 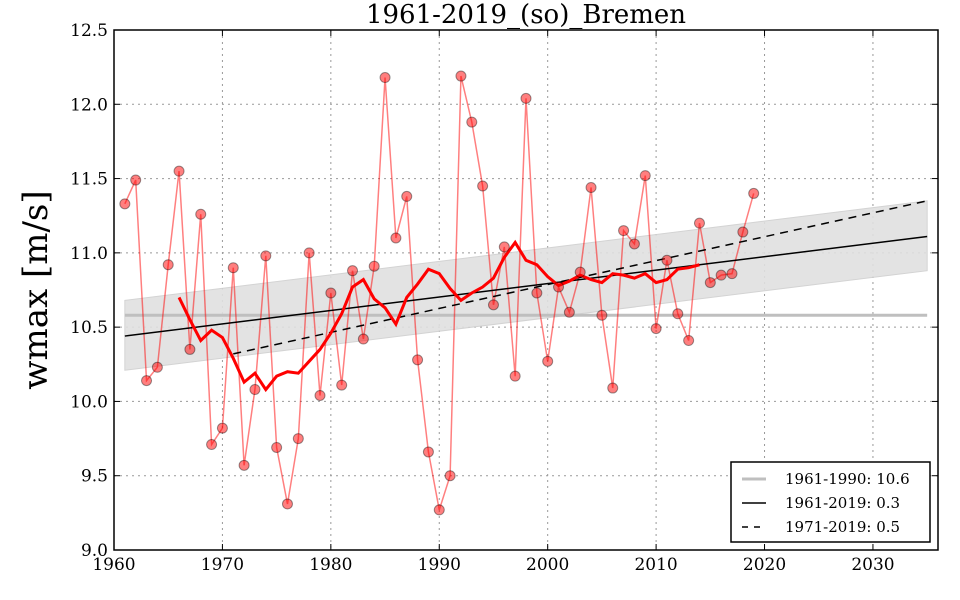 What do you see at coordinates (89, 180) in the screenshot?
I see `y-tick-label: 11.5` at bounding box center [89, 180].